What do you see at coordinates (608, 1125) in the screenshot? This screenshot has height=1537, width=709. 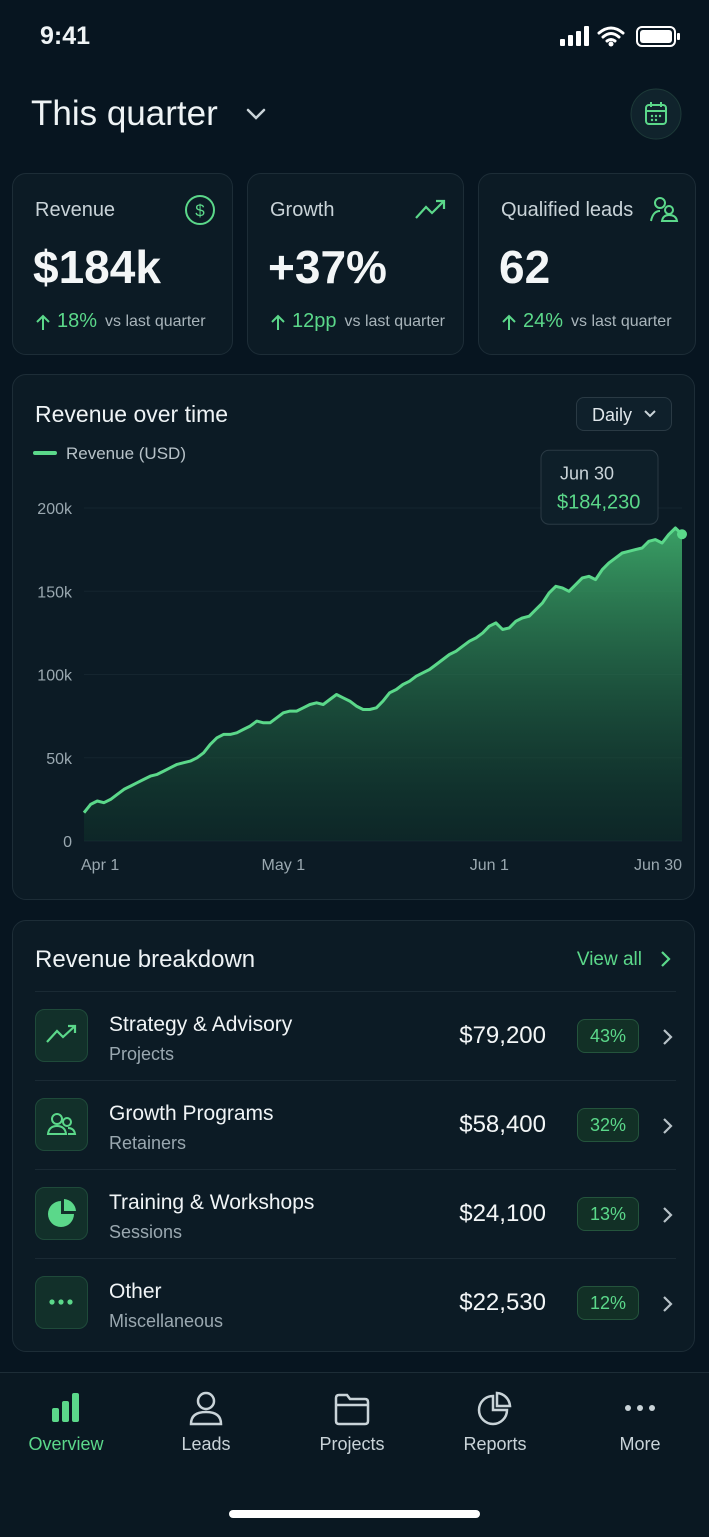 I see `share-pill: 32%` at bounding box center [608, 1125].